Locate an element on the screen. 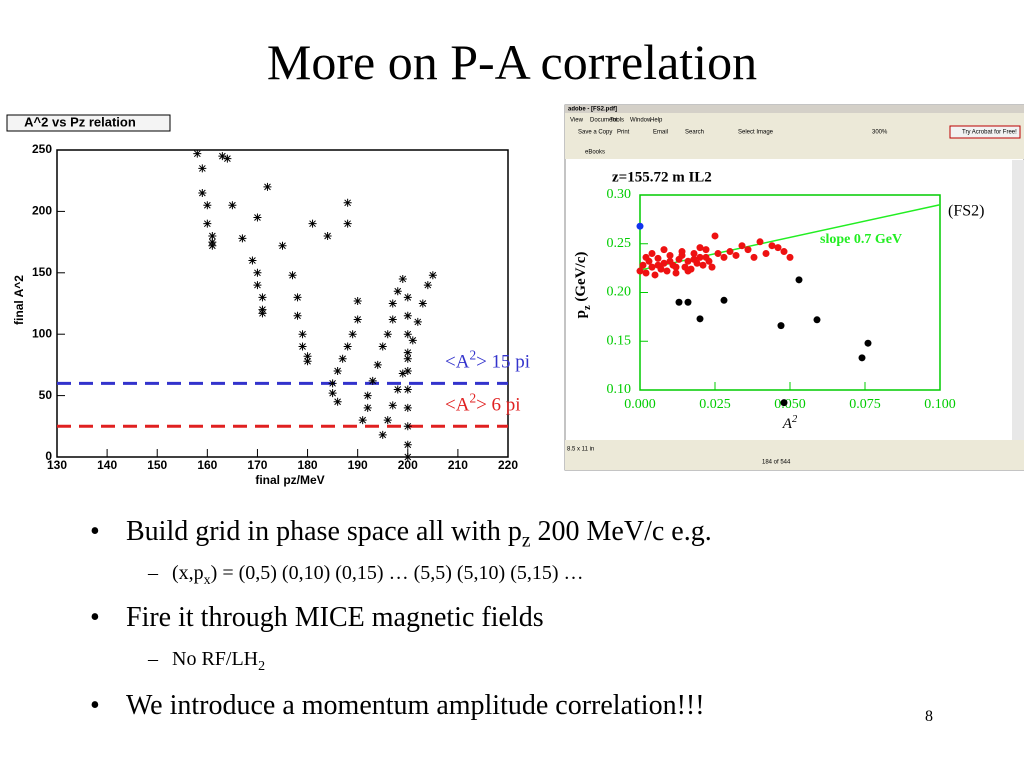 The height and width of the screenshot is (768, 1024). viewer-text: 184 of 544 is located at coordinates (776, 463).